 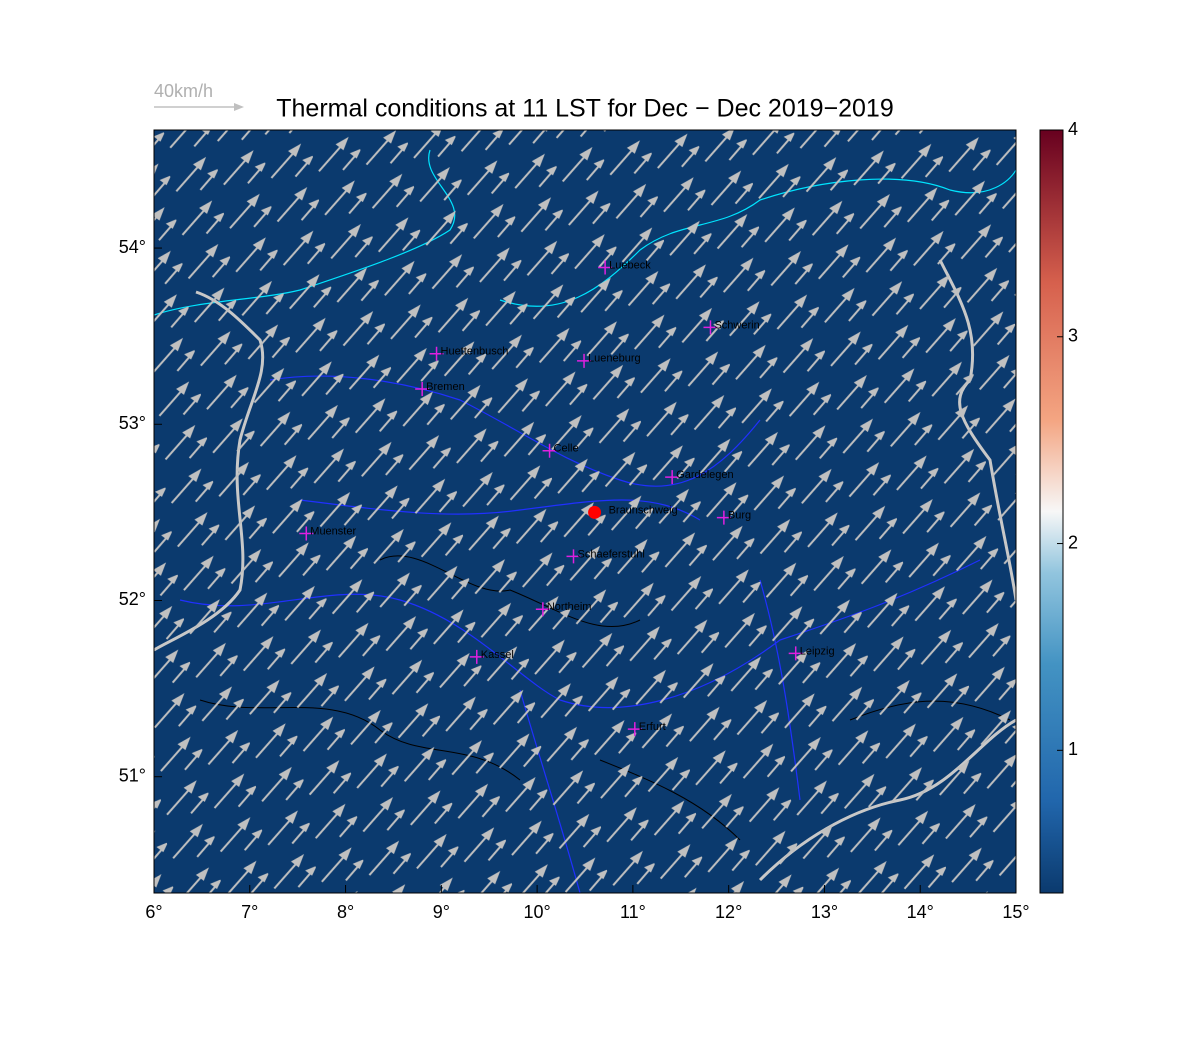 What do you see at coordinates (633, 912) in the screenshot?
I see `x-tick-label: 11°` at bounding box center [633, 912].